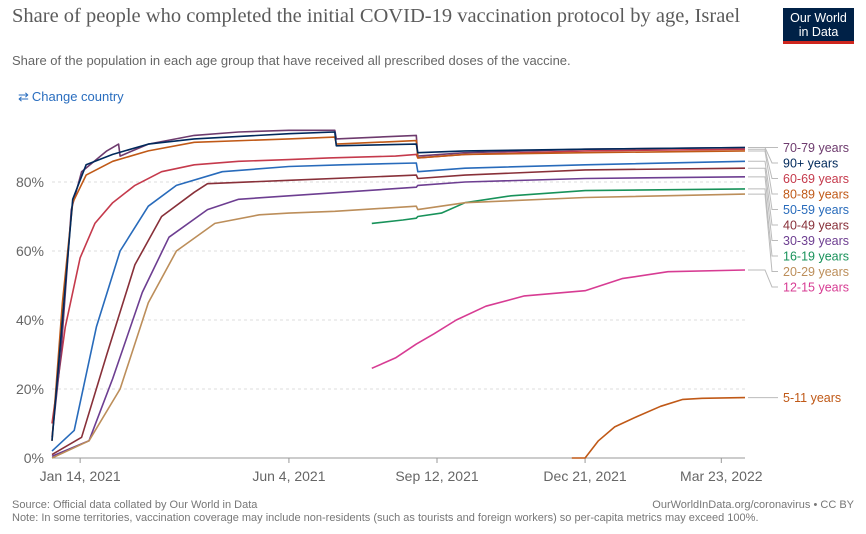 Image resolution: width=866 pixels, height=534 pixels. Describe the element at coordinates (816, 210) in the screenshot. I see `legend-label: 50-59 years` at that location.